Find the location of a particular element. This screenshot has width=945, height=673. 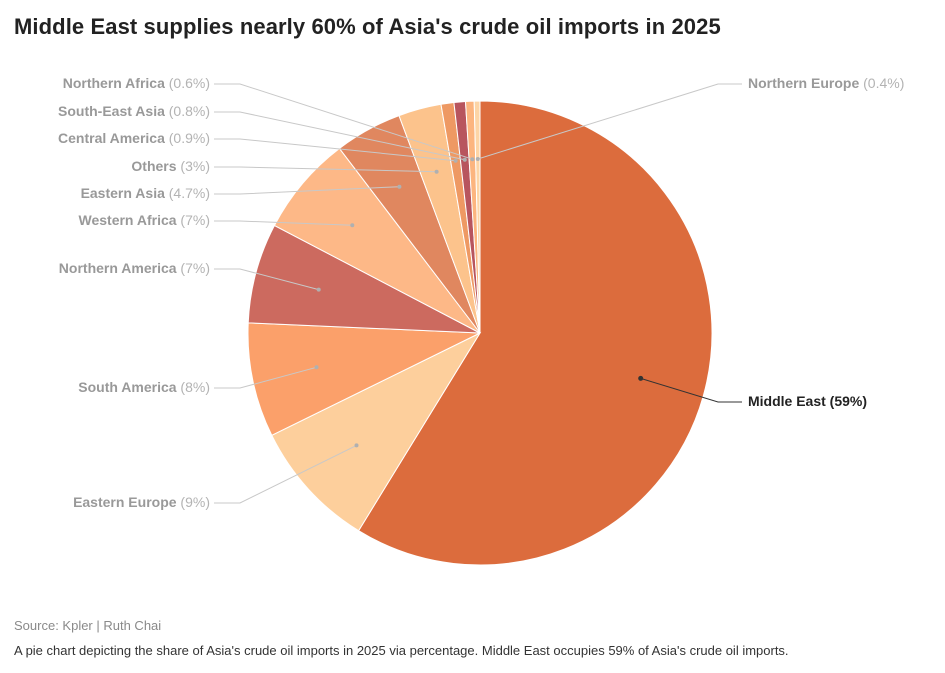

slice-label-value: (9%) is located at coordinates (193, 502).